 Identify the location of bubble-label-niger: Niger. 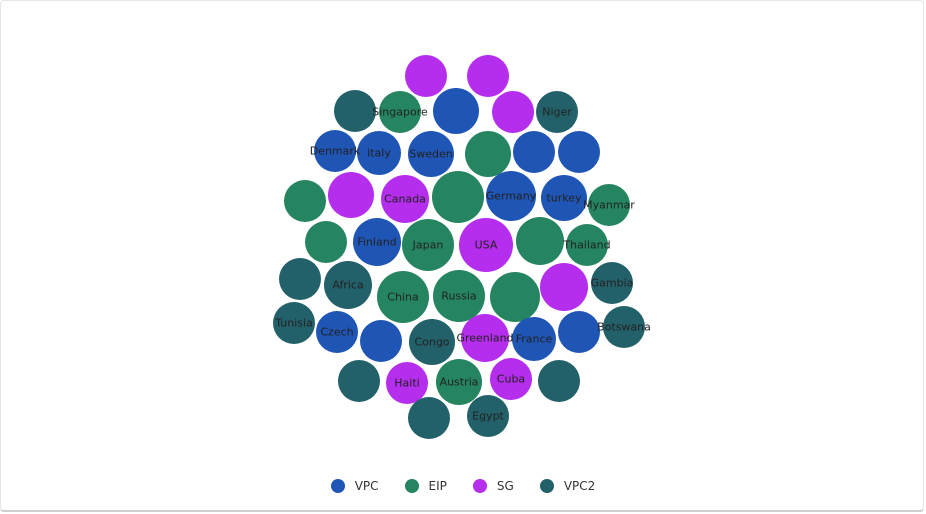
(557, 112).